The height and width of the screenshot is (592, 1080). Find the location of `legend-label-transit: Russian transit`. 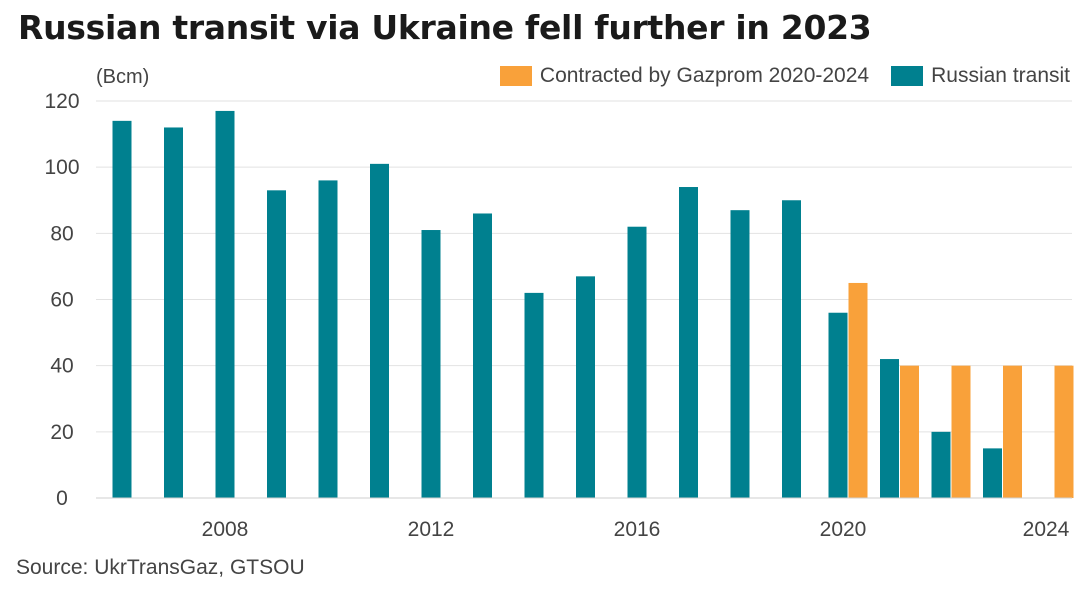

legend-label-transit: Russian transit is located at coordinates (1000, 75).